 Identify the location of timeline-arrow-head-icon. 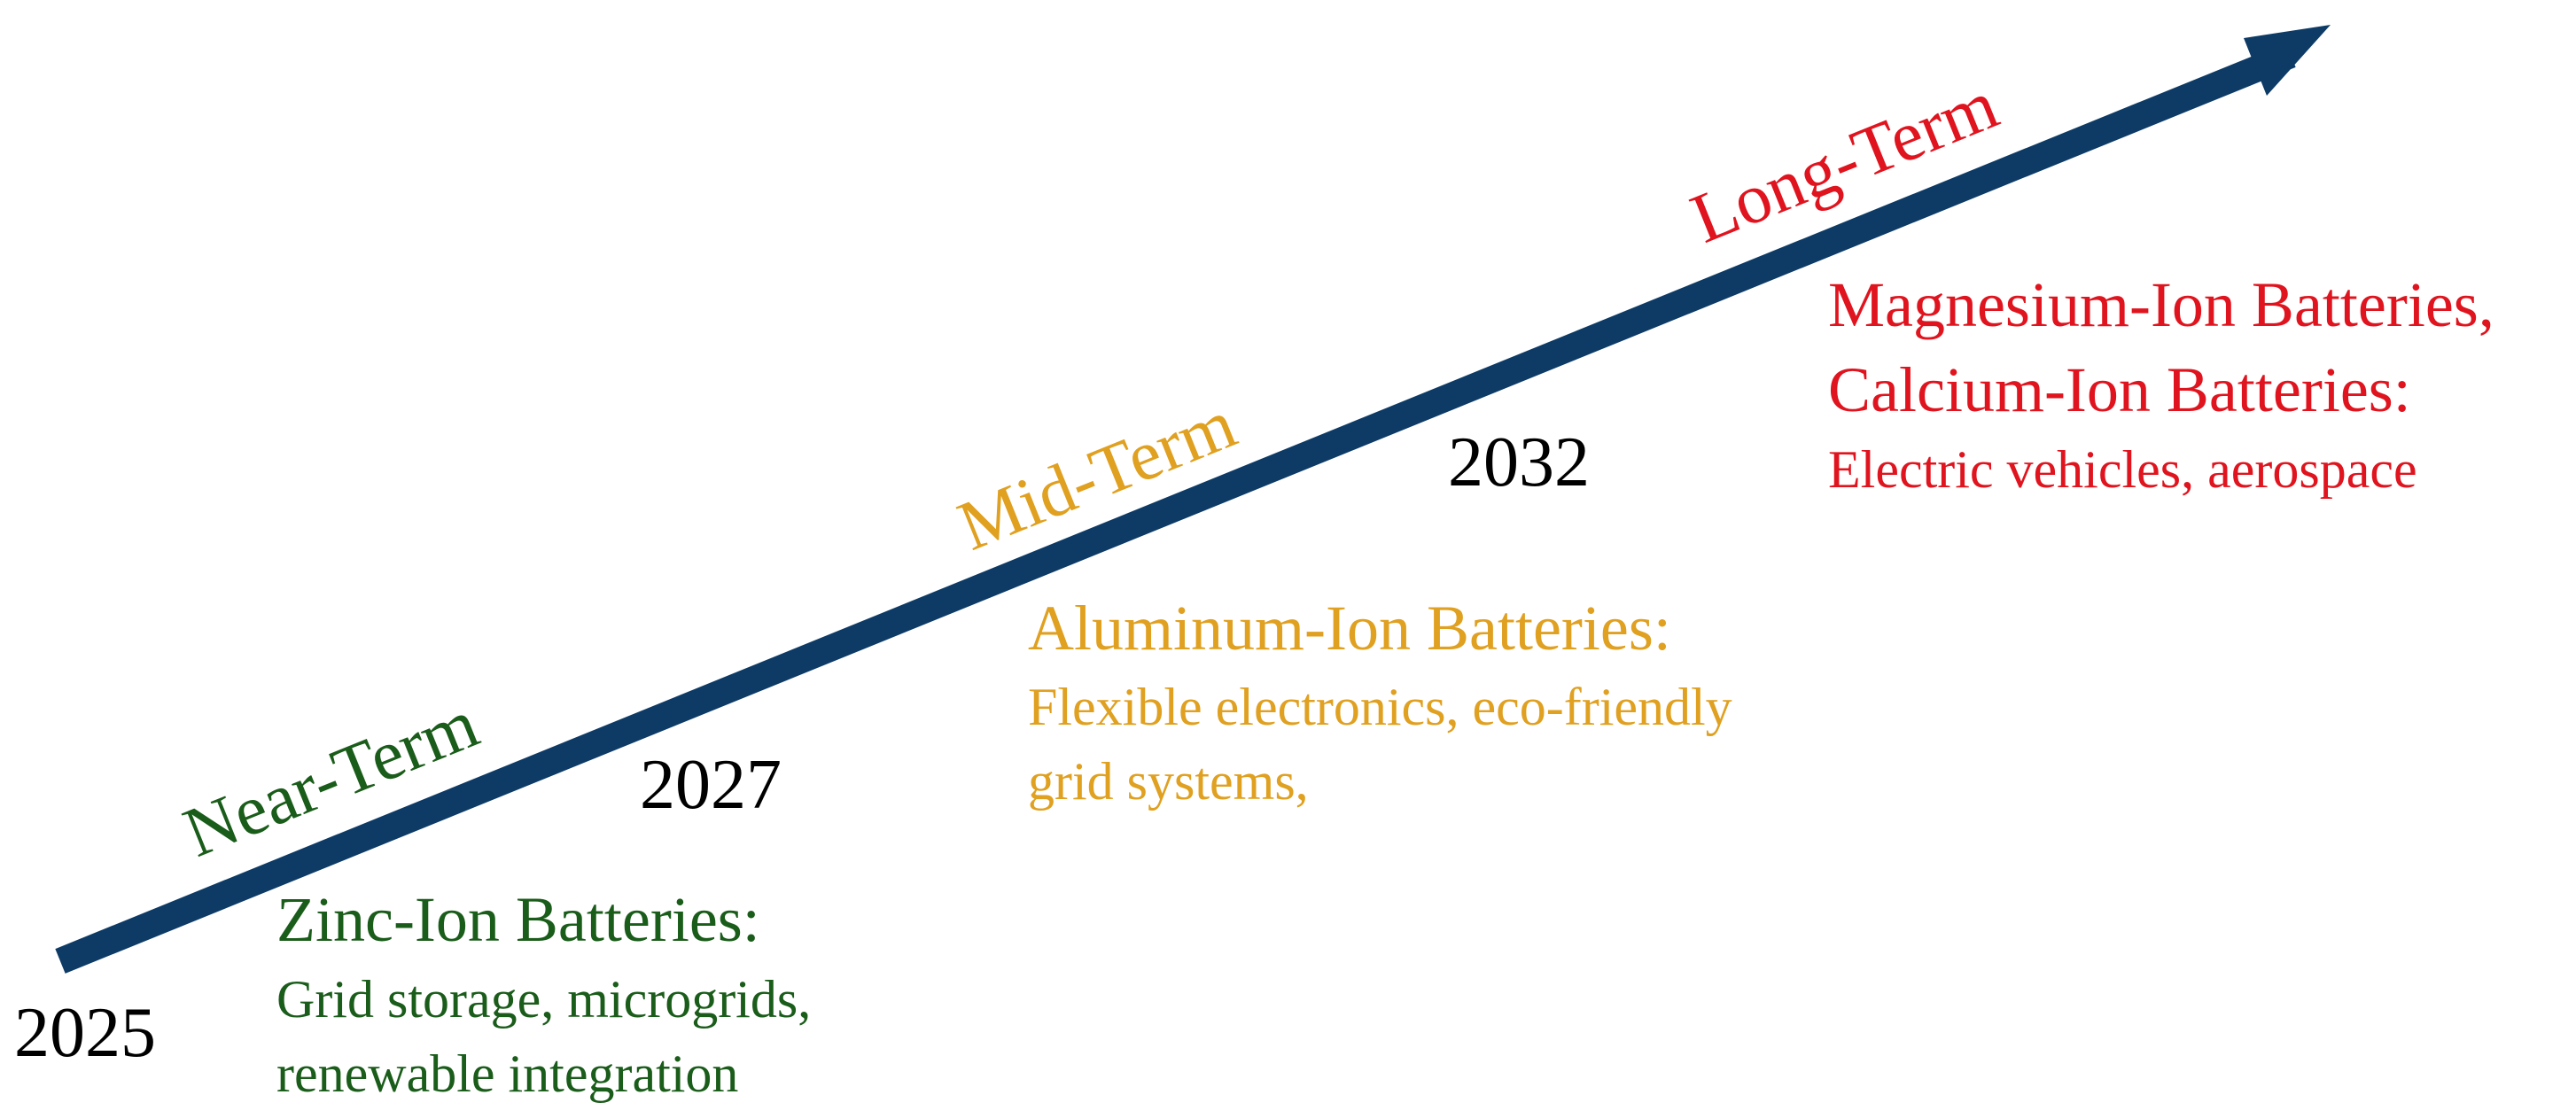
(2287, 60).